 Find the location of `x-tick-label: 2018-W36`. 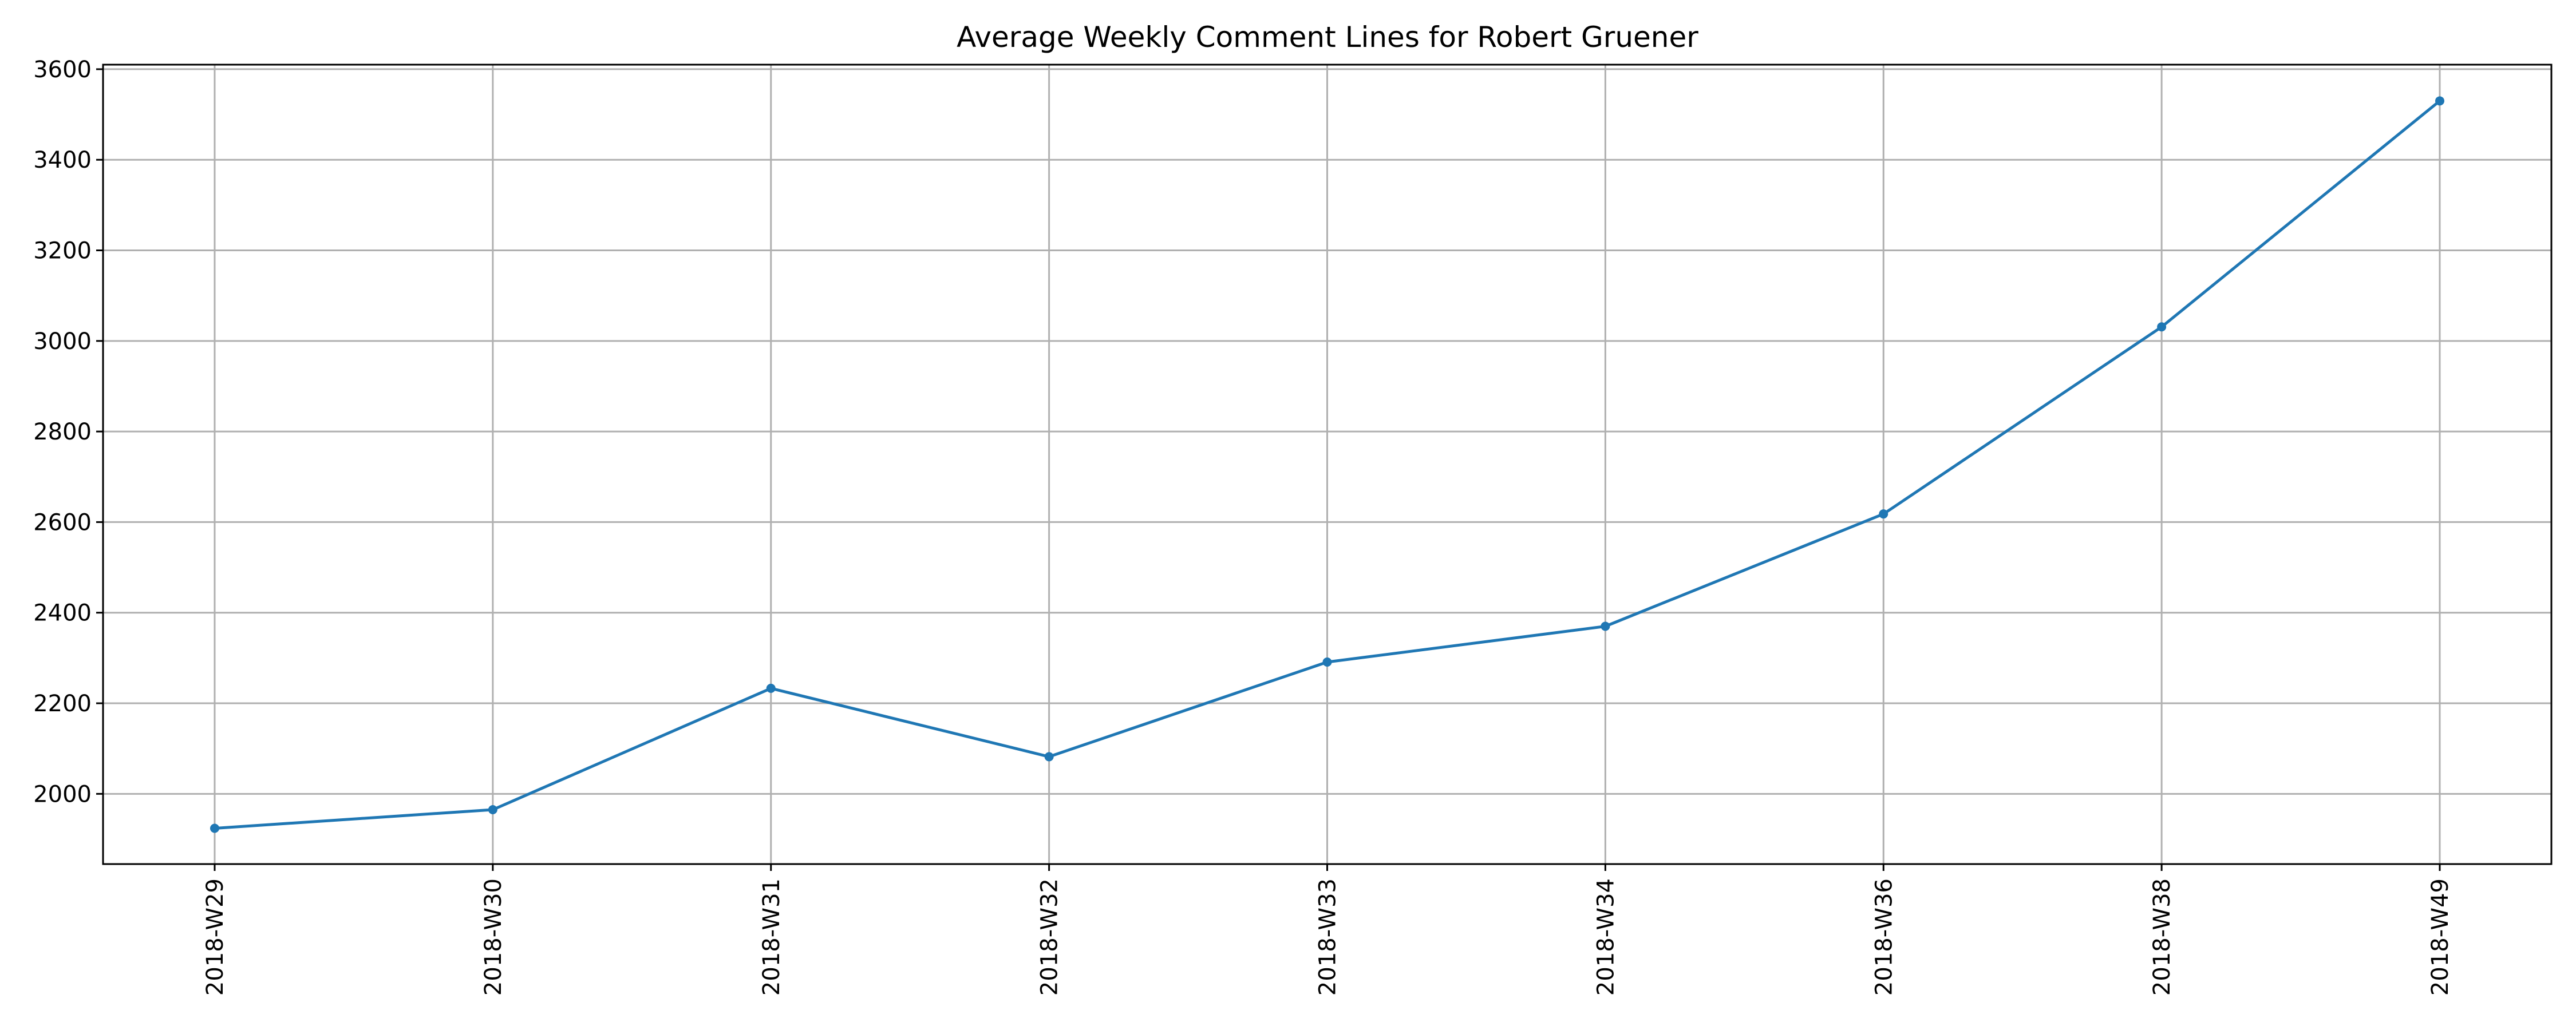

x-tick-label: 2018-W36 is located at coordinates (1884, 937).